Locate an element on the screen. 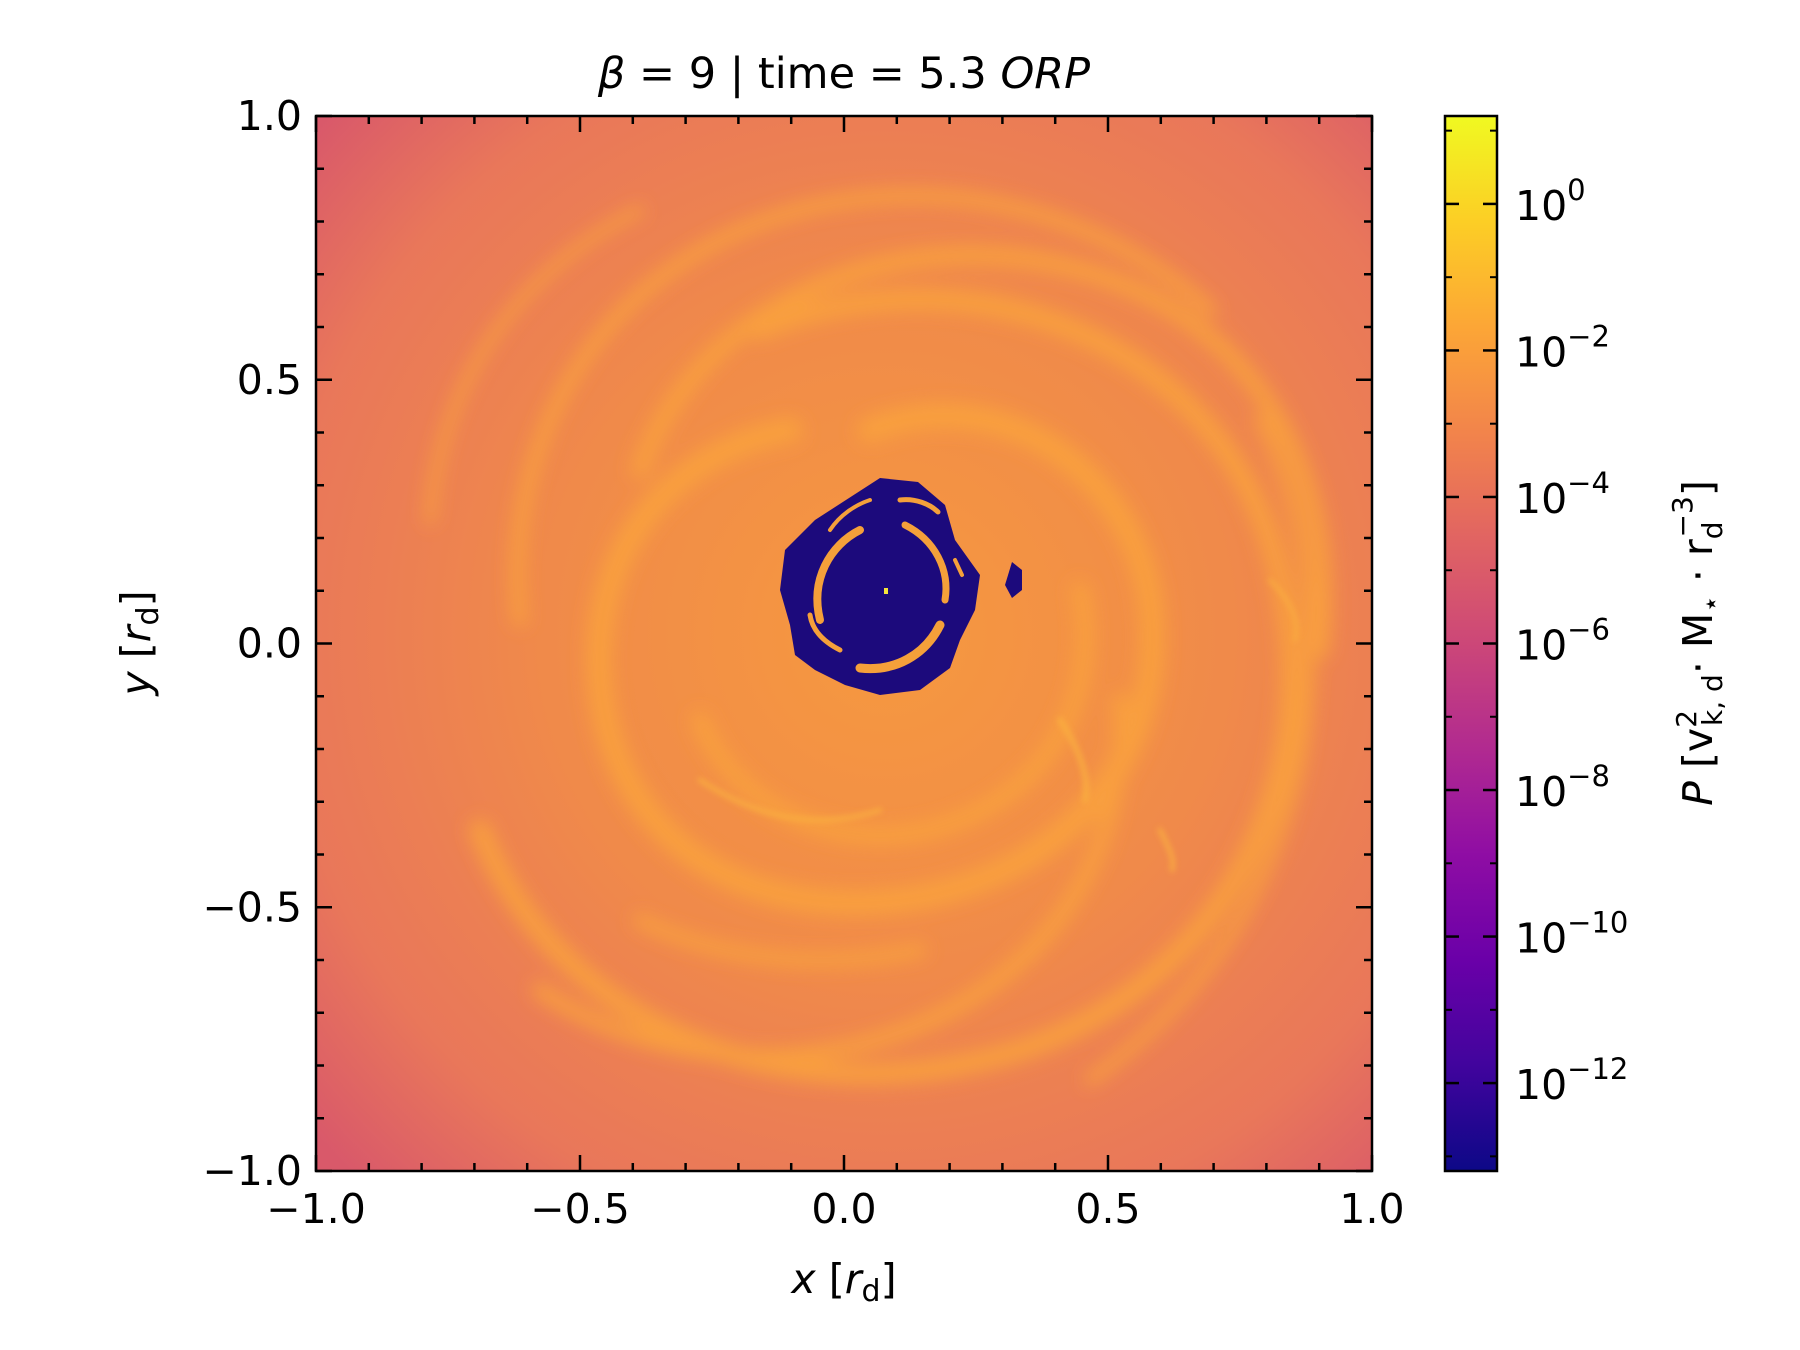 The image size is (1800, 1350). y-tick-label: 1.0 is located at coordinates (269, 116).